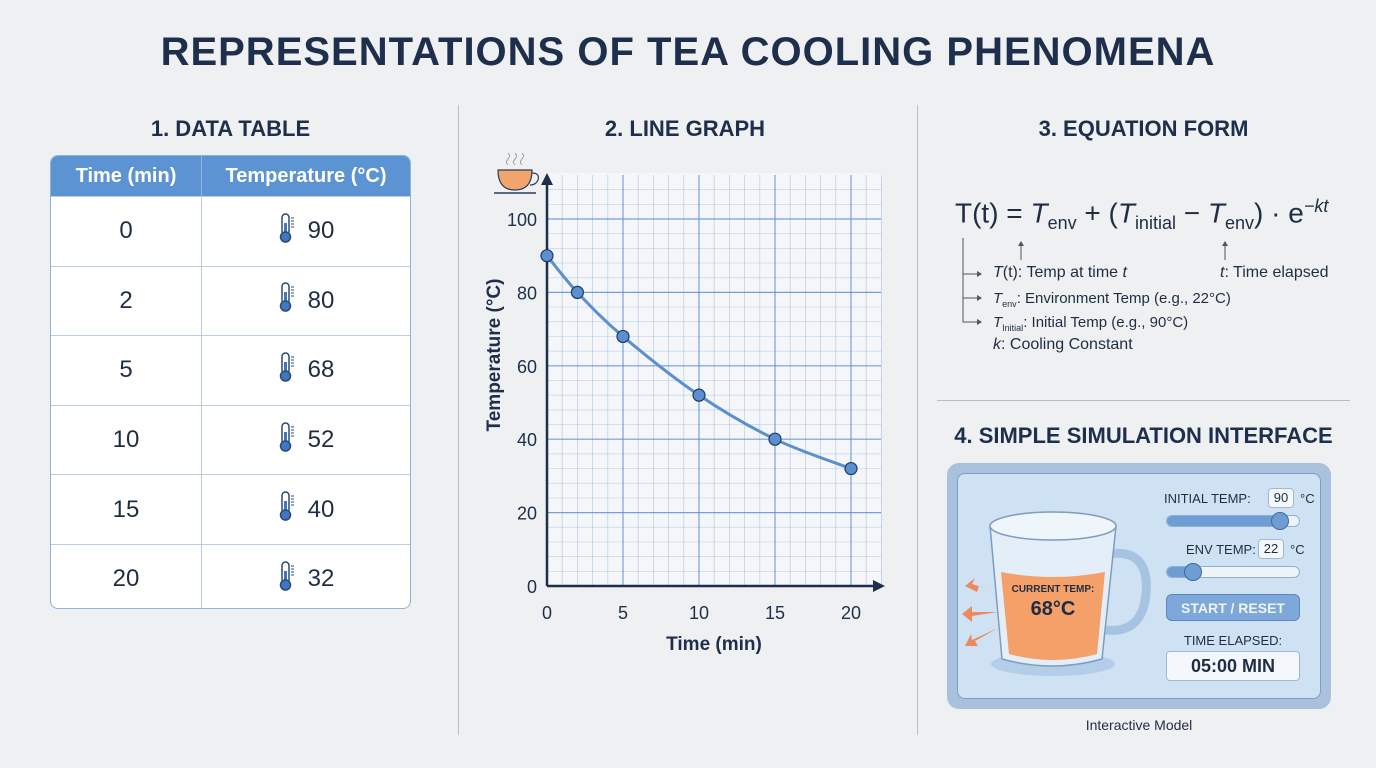 The height and width of the screenshot is (768, 1376). I want to click on table-row: 2 80, so click(230, 300).